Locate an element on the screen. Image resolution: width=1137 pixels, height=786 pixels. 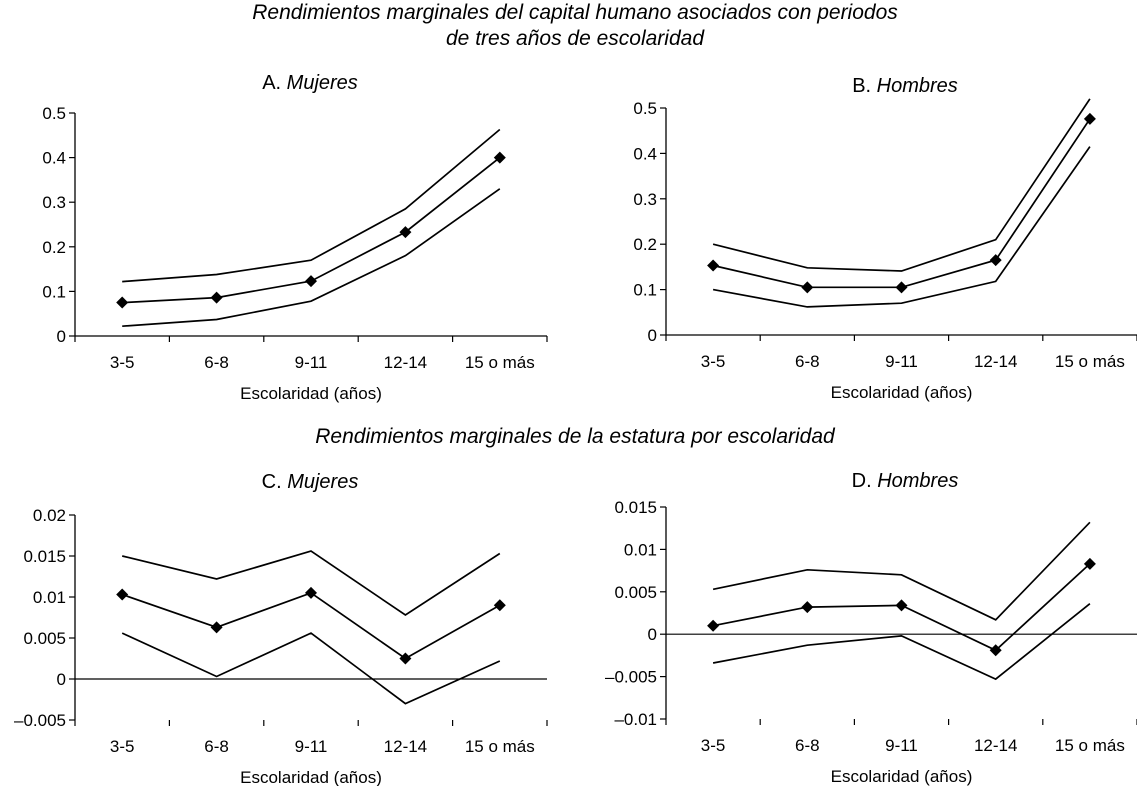
chart-title-letter: B. is located at coordinates (864, 86).